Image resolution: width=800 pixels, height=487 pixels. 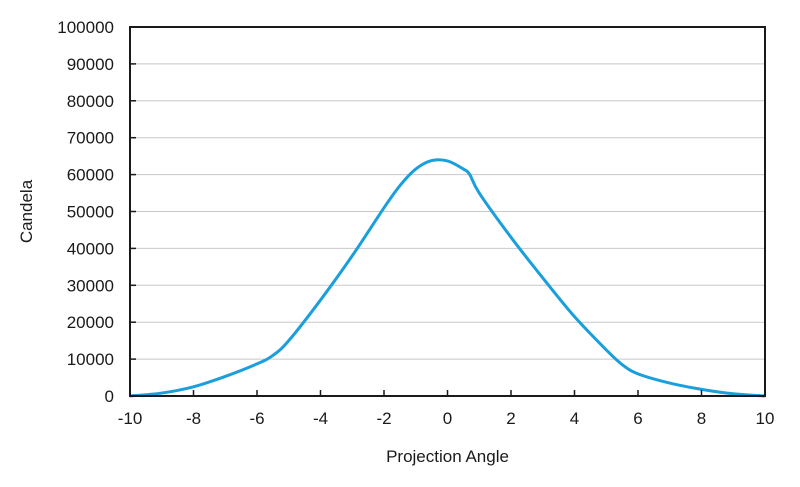 What do you see at coordinates (26, 211) in the screenshot?
I see `y-axis-title: Candela` at bounding box center [26, 211].